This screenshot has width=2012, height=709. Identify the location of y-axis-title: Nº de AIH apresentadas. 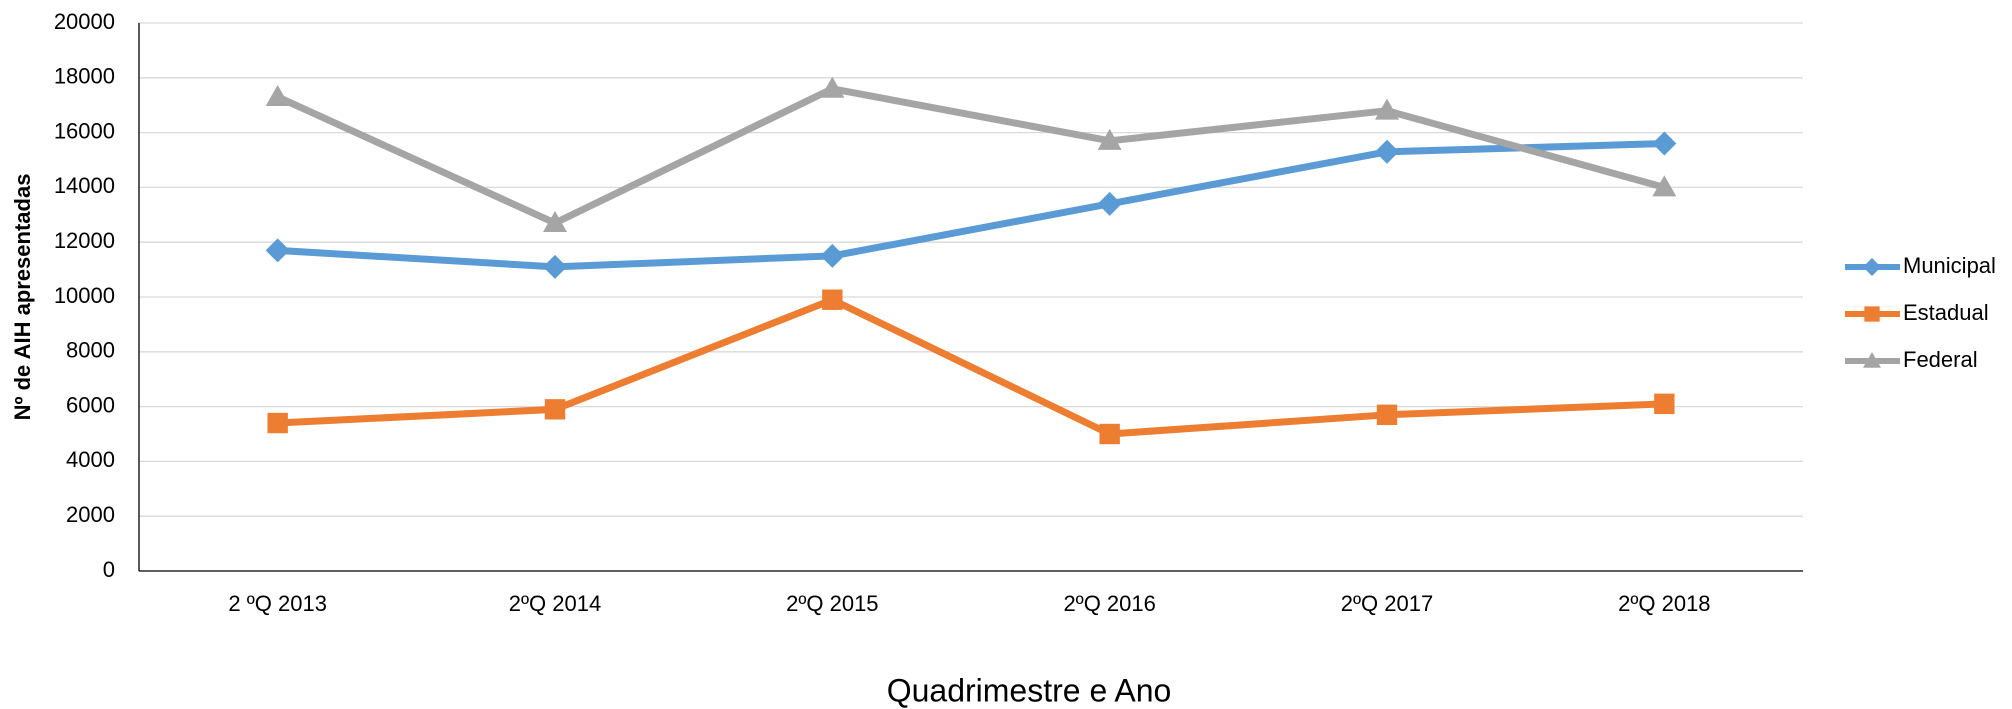
(22, 297).